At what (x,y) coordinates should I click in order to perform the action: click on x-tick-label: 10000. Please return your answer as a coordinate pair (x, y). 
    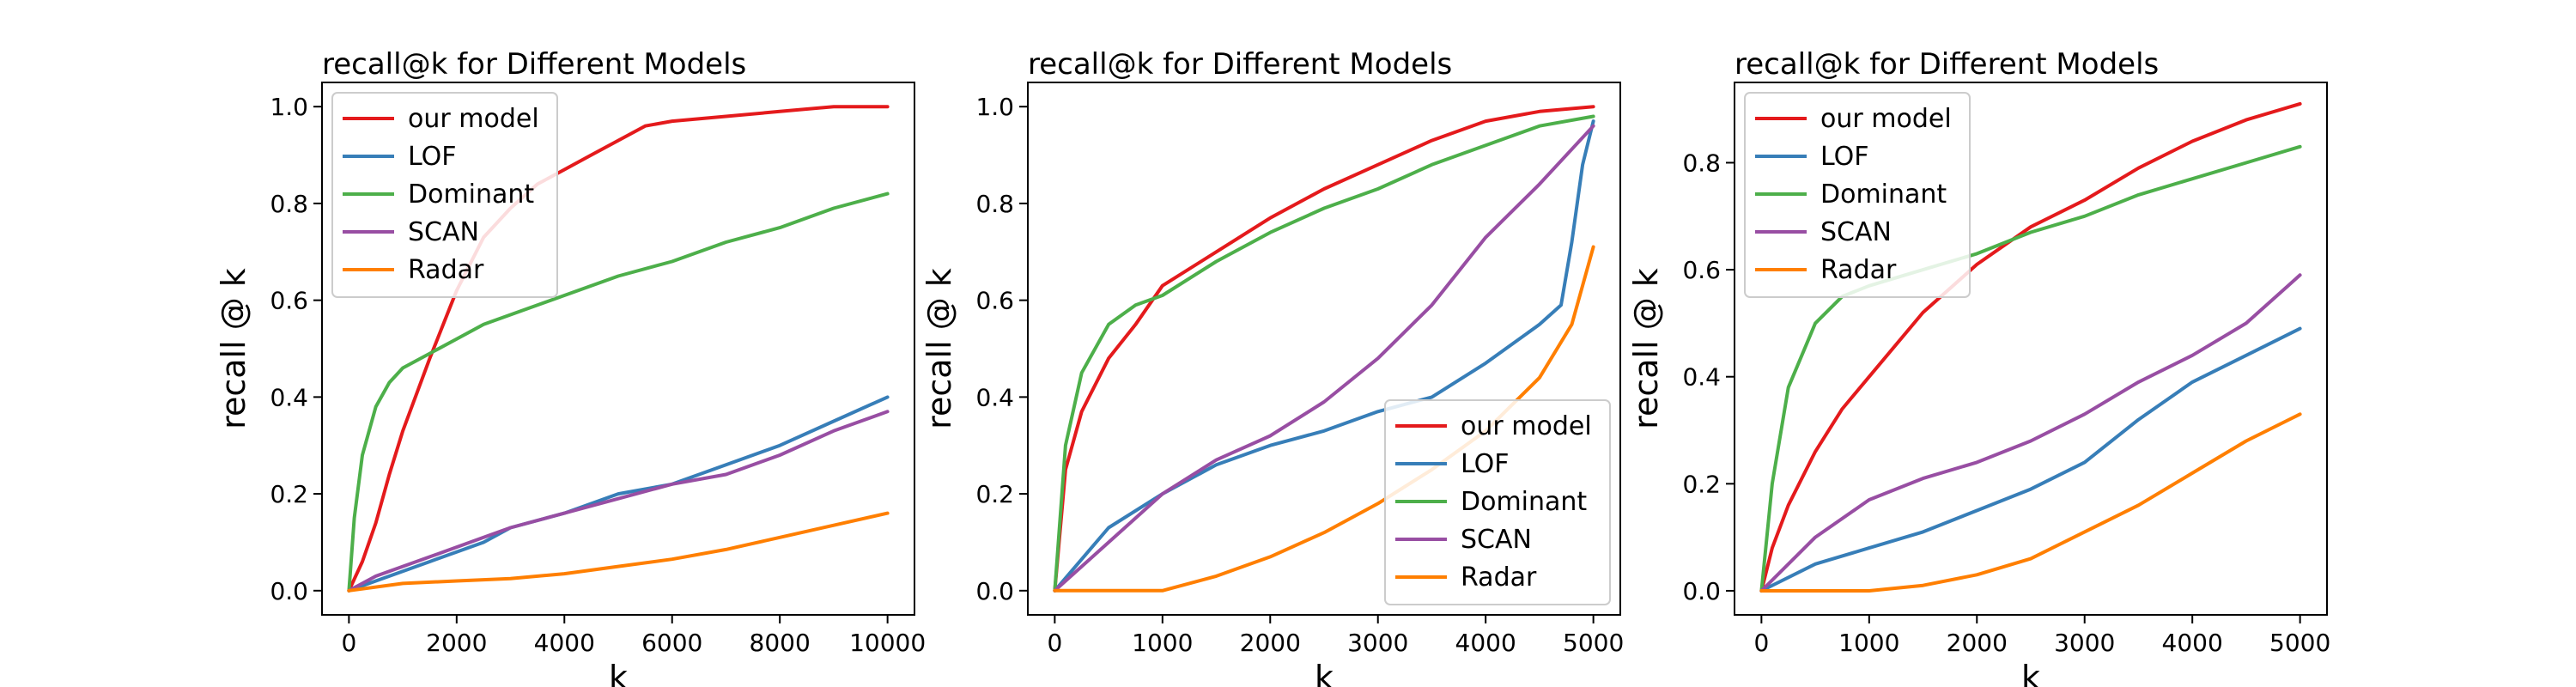
    Looking at the image, I should click on (888, 643).